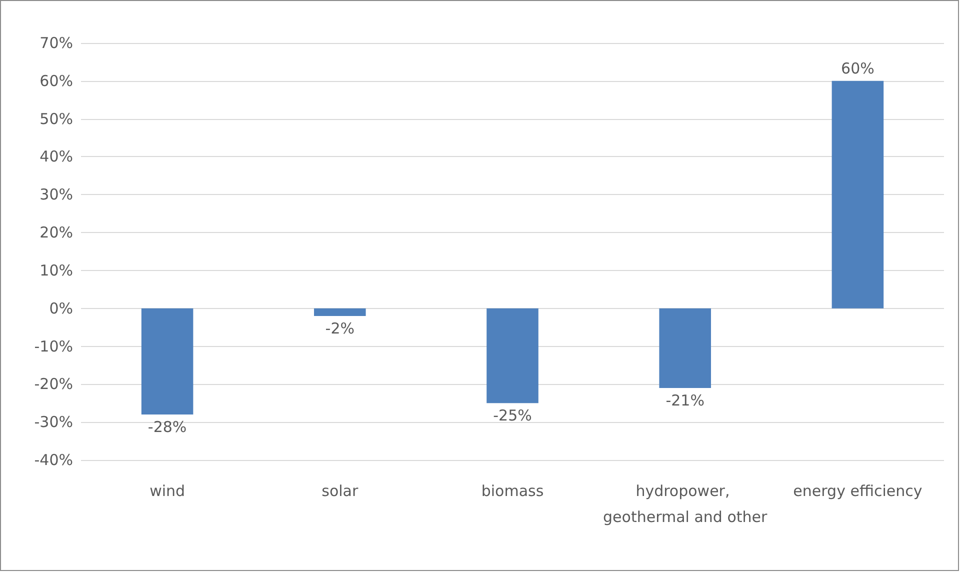 The image size is (961, 573). I want to click on data-label: -21%, so click(685, 400).